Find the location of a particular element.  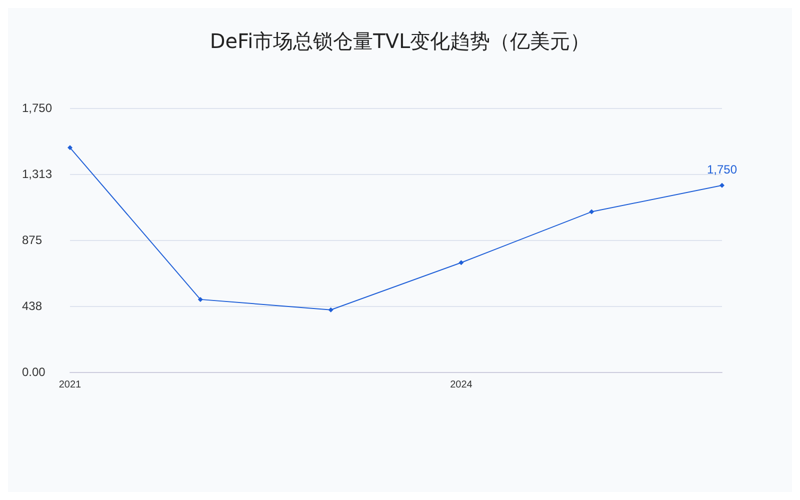

annotation: 1,750 is located at coordinates (722, 169).